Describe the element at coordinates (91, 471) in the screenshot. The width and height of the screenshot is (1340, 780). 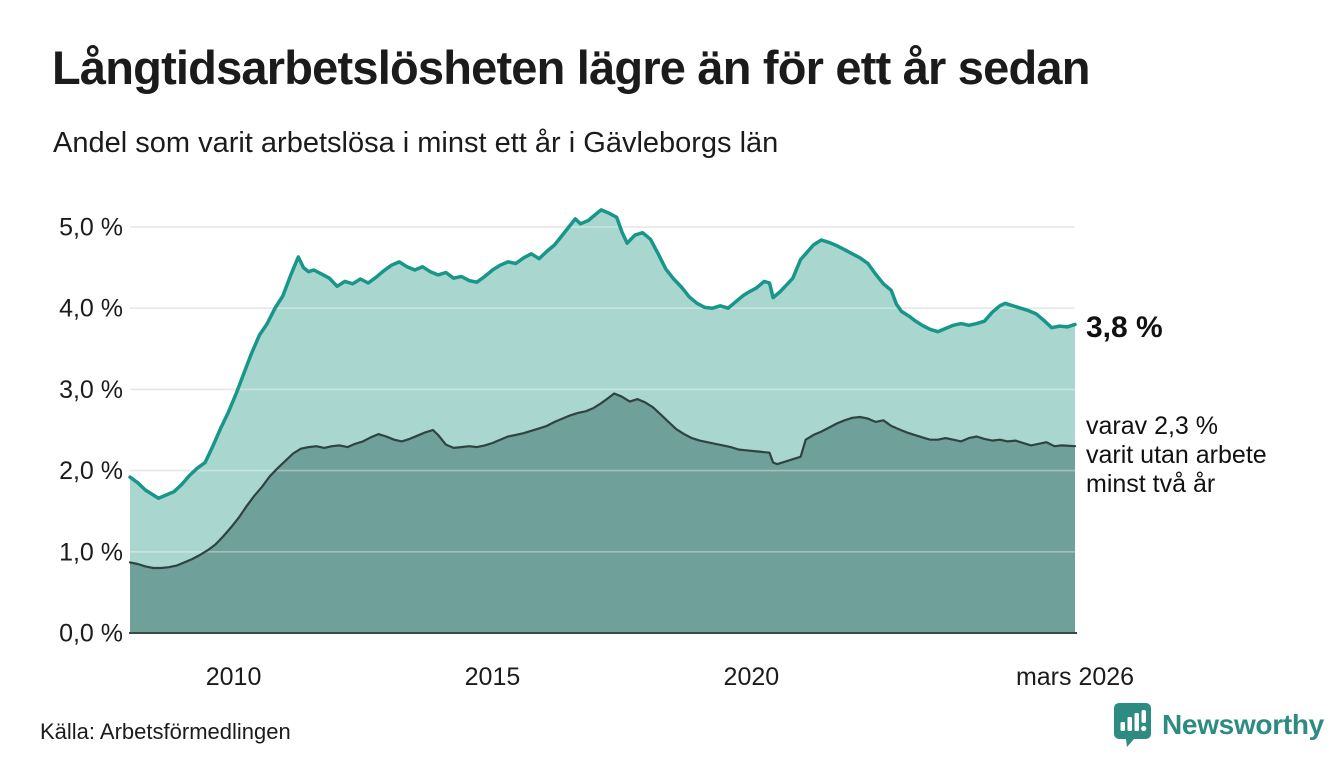
I see `y-tick-label: 2,0 %` at that location.